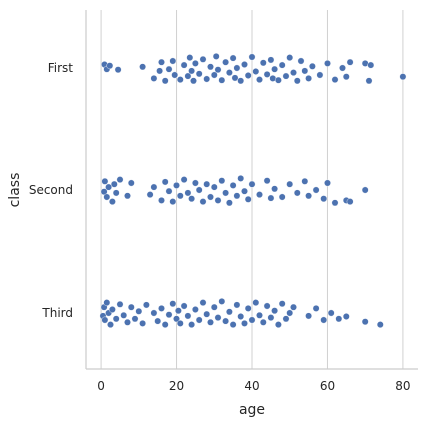  What do you see at coordinates (176, 386) in the screenshot?
I see `x-tick-label: 20` at bounding box center [176, 386].